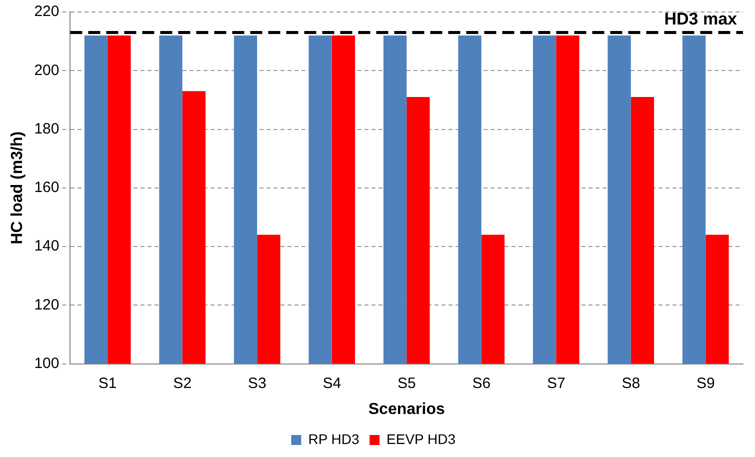  Describe the element at coordinates (406, 383) in the screenshot. I see `x-tick-label: S5` at that location.